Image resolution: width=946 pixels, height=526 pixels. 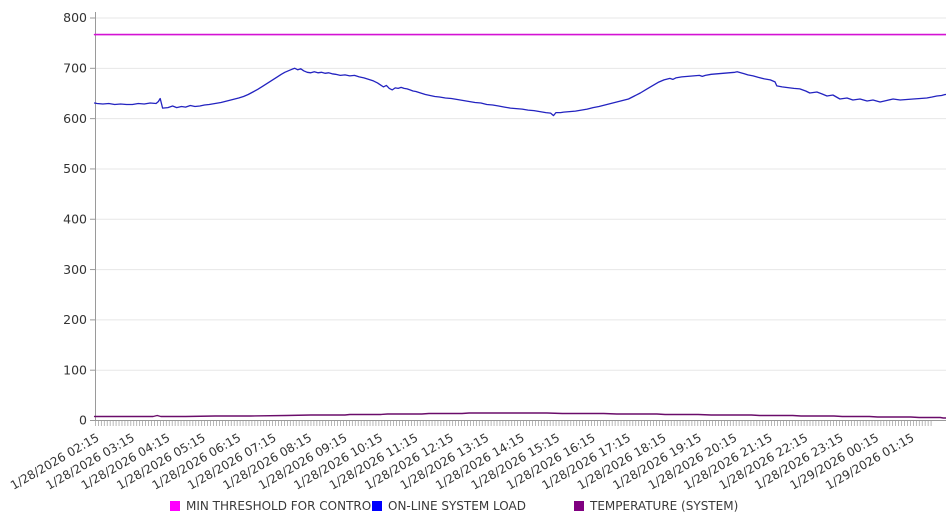 I want to click on svg-text: 300, so click(x=75, y=269).